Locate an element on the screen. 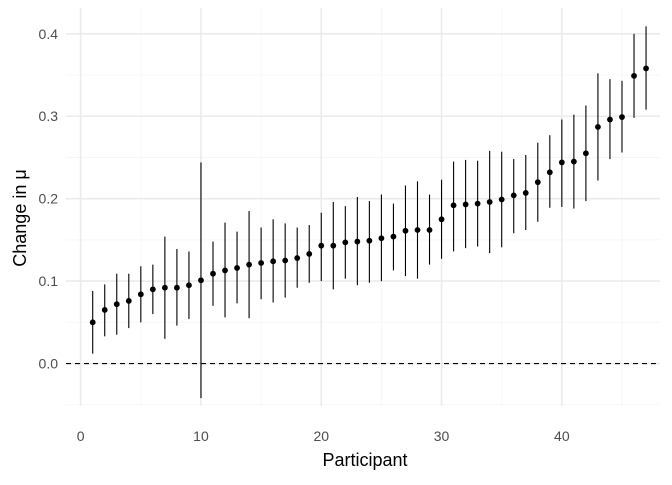  y-axis-tick-labels: 0.0 0.1 0.2 0.3 0.4 is located at coordinates (49, 199).